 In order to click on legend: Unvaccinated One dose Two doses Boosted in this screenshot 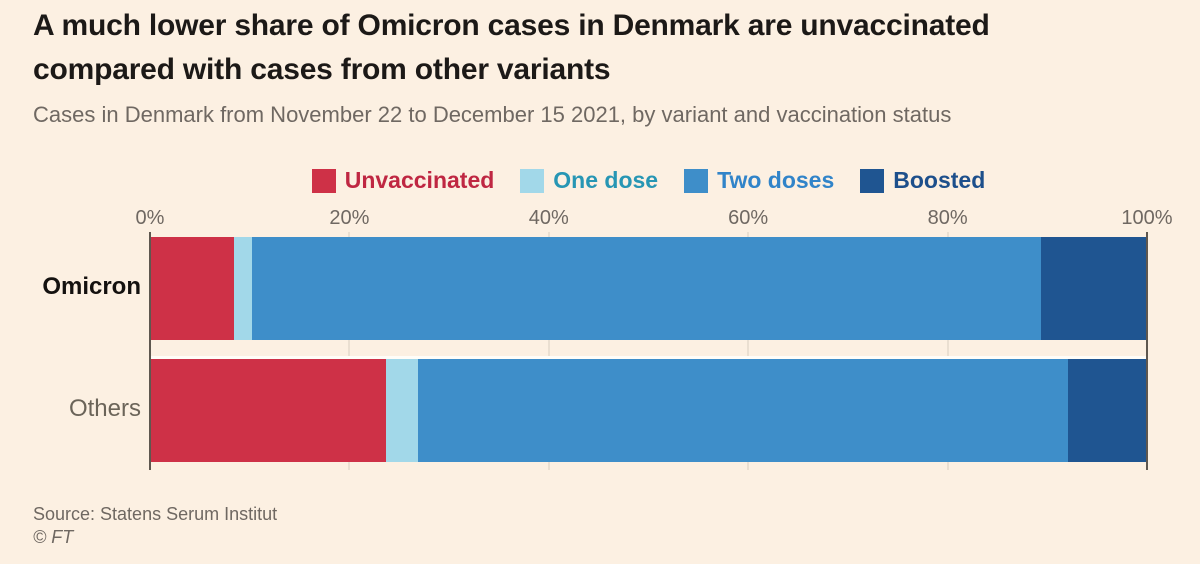, I will do `click(648, 180)`.